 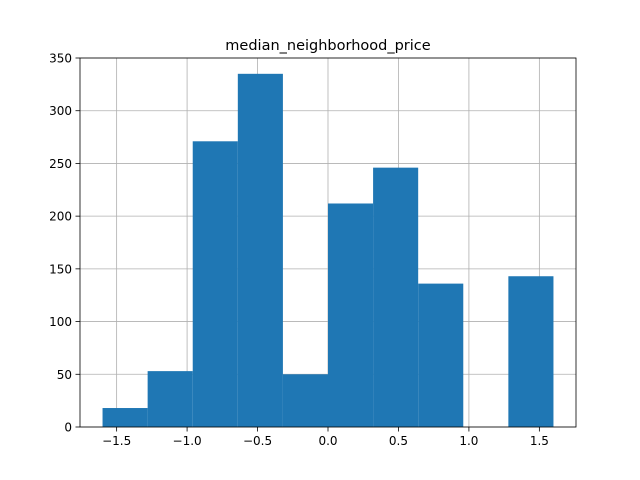 What do you see at coordinates (327, 46) in the screenshot?
I see `chart-title: median_neighborhood_price` at bounding box center [327, 46].